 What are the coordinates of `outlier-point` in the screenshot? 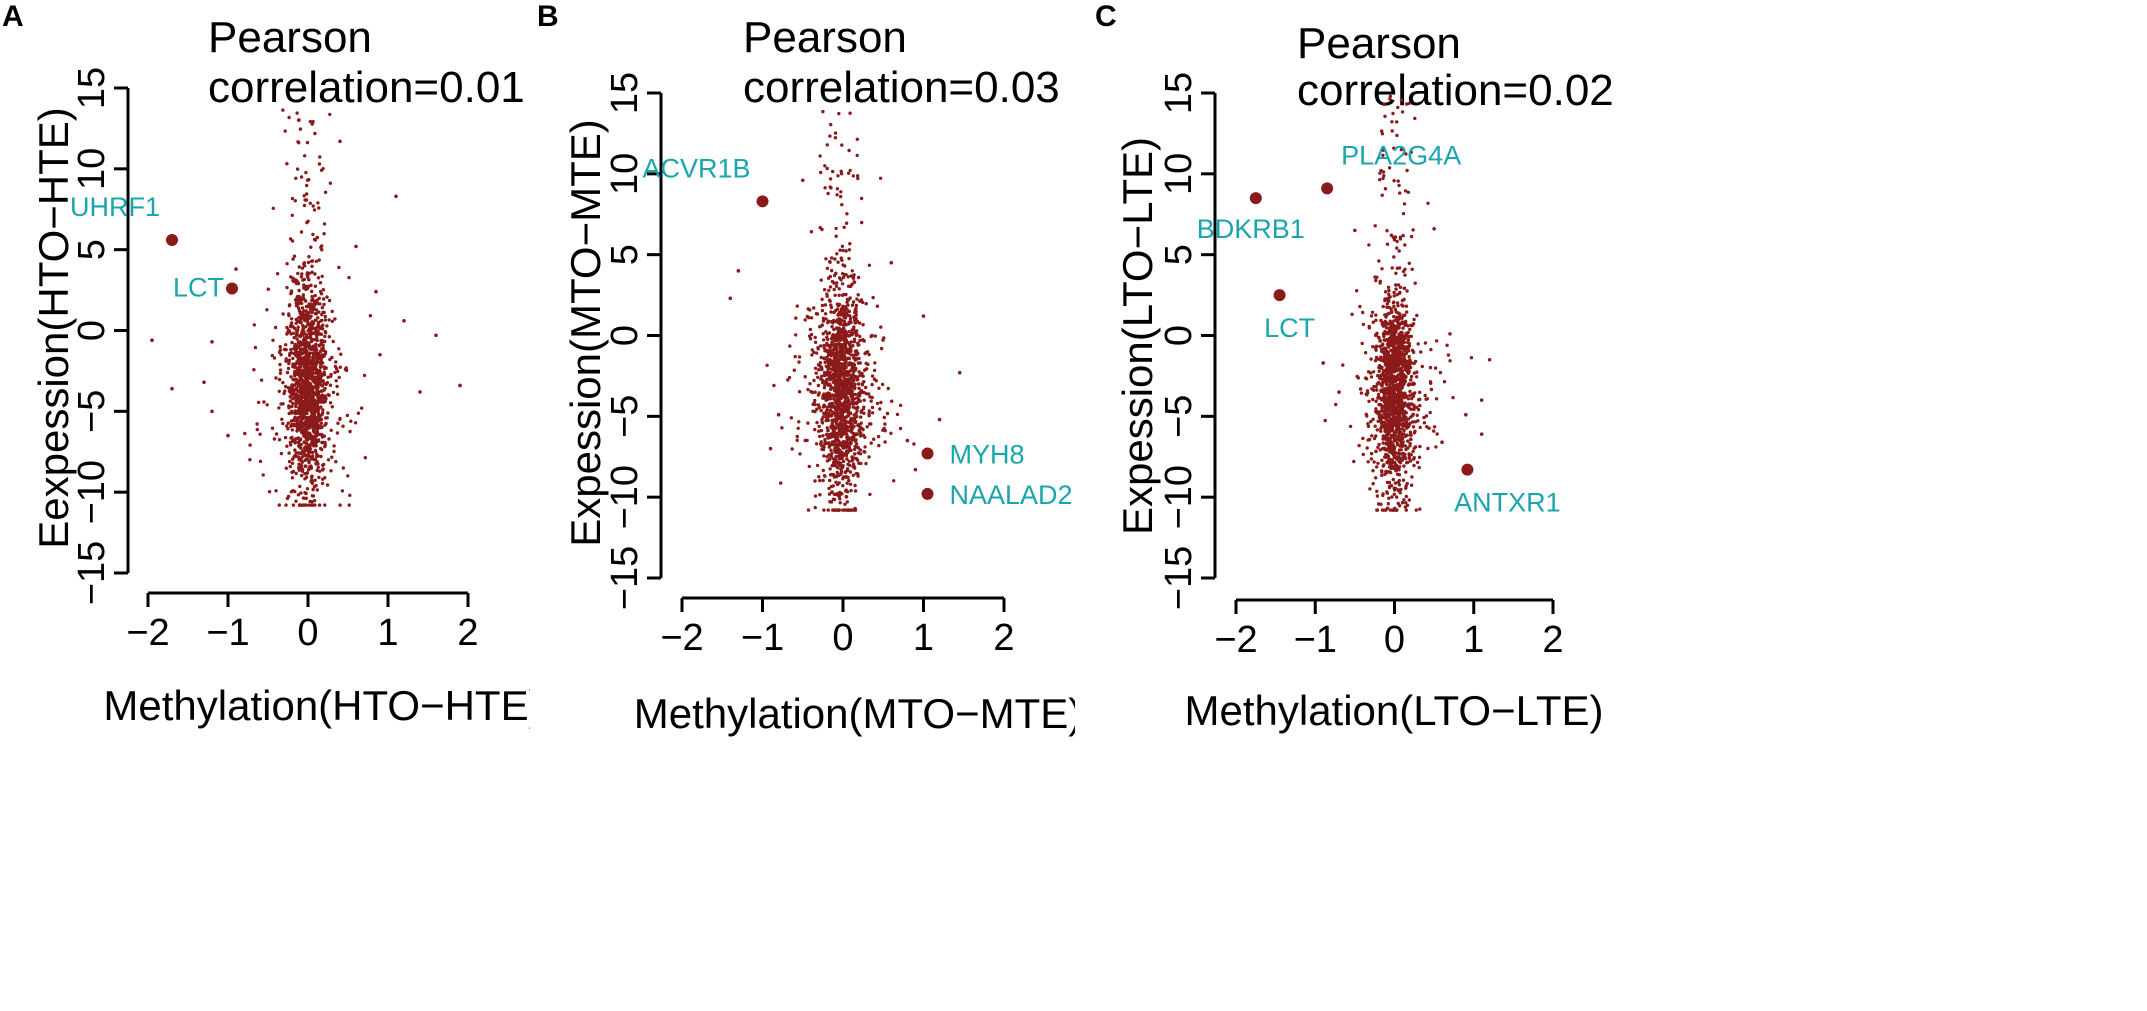 It's located at (396, 196).